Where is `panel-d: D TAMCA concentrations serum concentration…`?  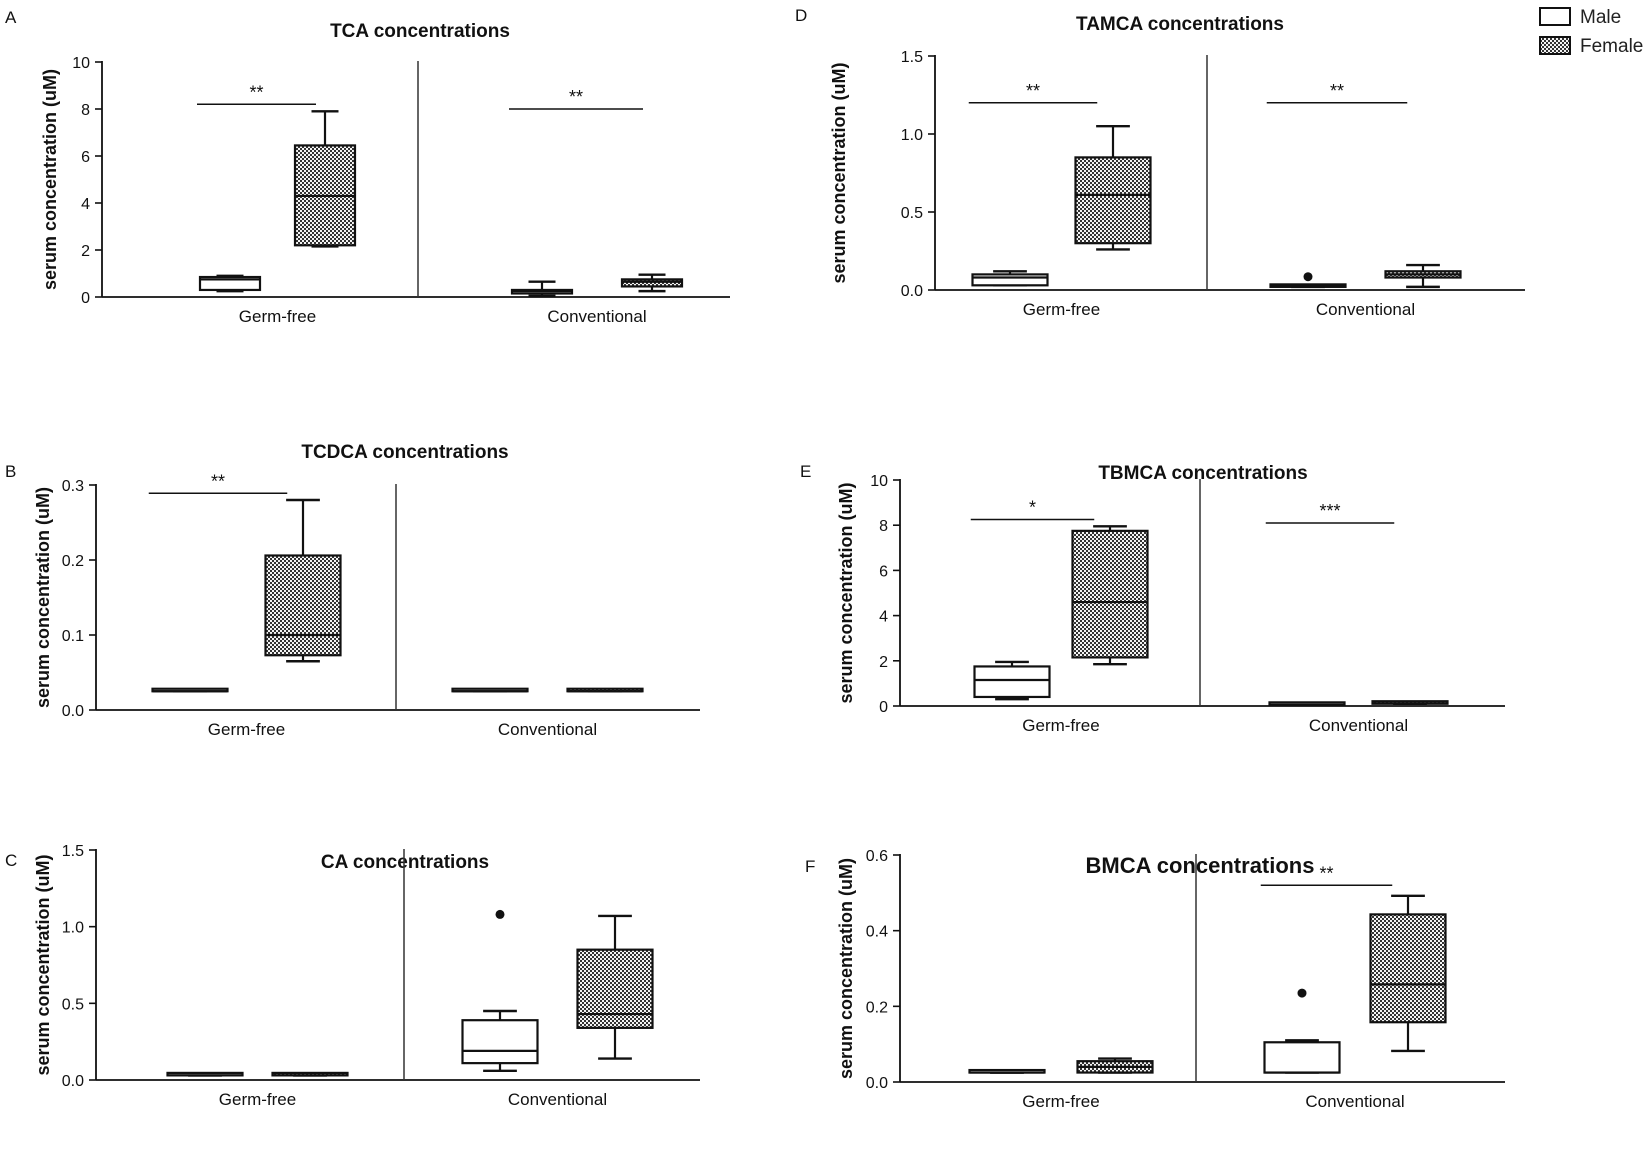 panel-d: D TAMCA concentrations serum concentration… is located at coordinates (1160, 162).